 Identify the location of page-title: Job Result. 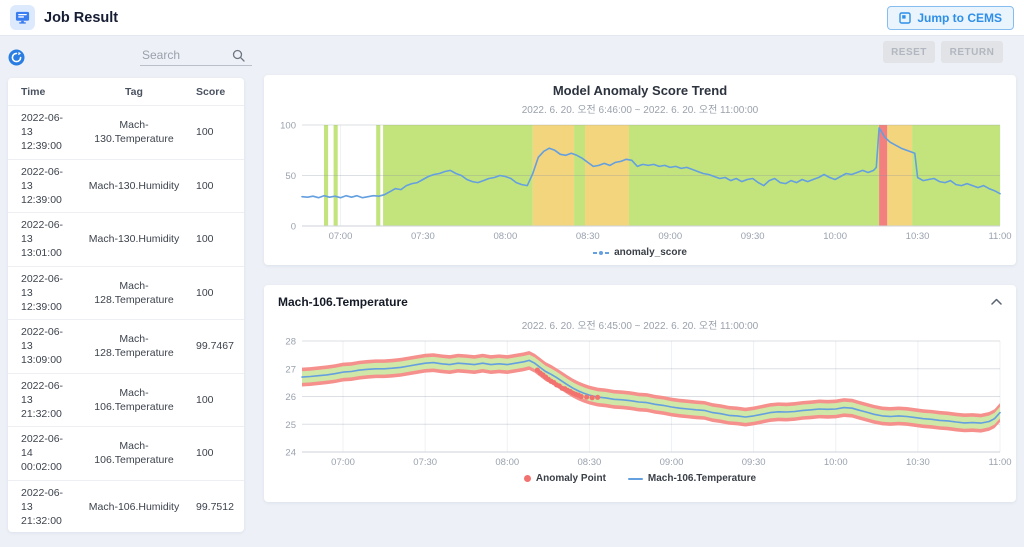
(81, 17).